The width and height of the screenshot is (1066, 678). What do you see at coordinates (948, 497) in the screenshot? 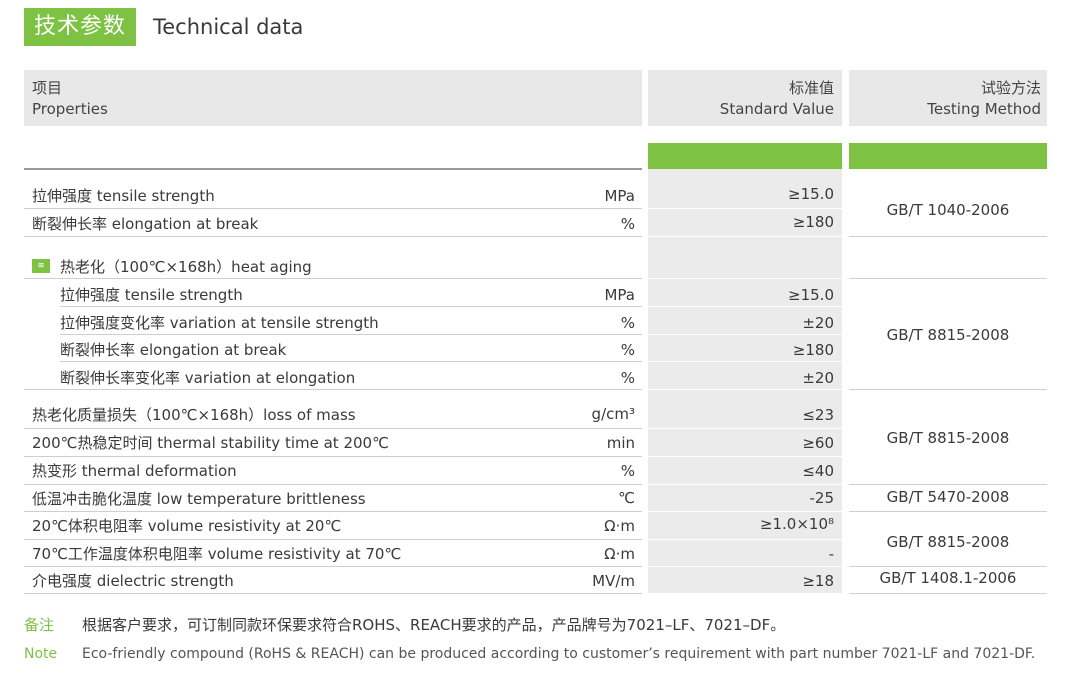
I see `method-gbt-5470: GB/T 5470-2008` at bounding box center [948, 497].